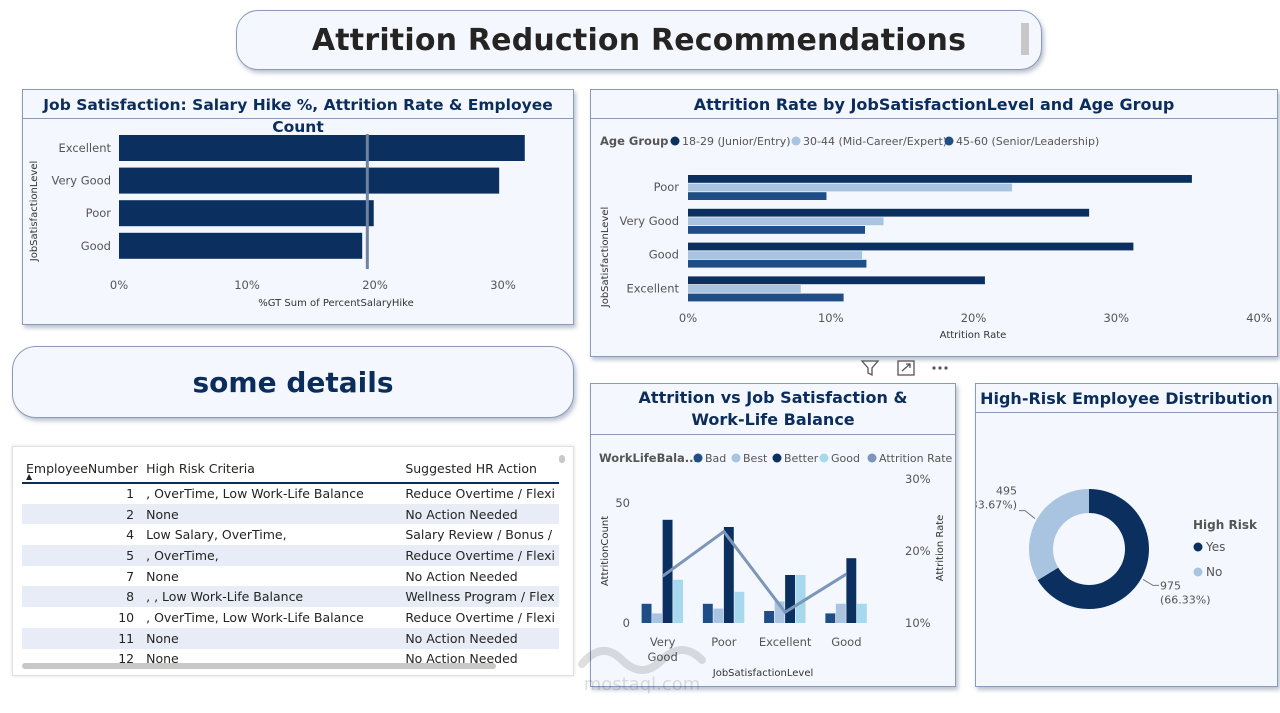 Image resolution: width=1280 pixels, height=713 pixels. What do you see at coordinates (918, 479) in the screenshot?
I see `y2-tick-label: 30%` at bounding box center [918, 479].